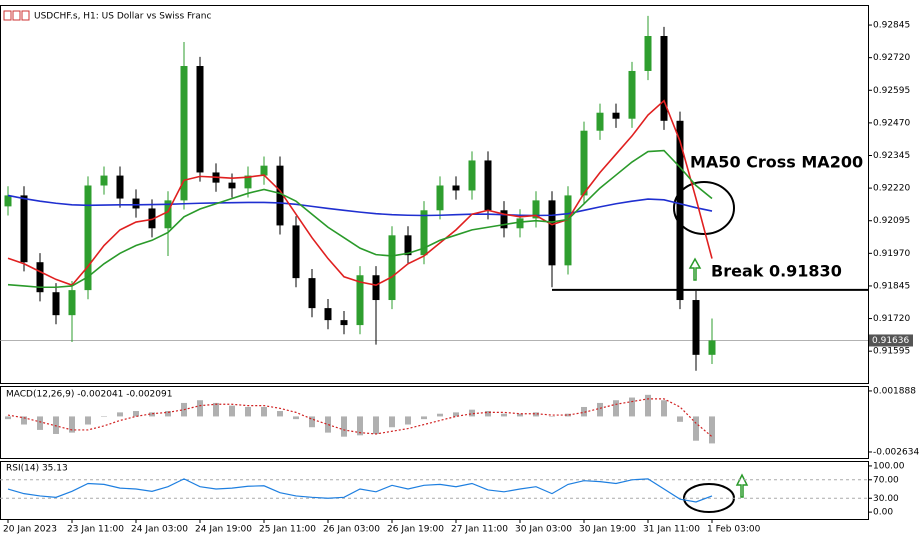 This screenshot has height=539, width=919. I want to click on x-tick-label: 26 Jan 03:00, so click(351, 530).